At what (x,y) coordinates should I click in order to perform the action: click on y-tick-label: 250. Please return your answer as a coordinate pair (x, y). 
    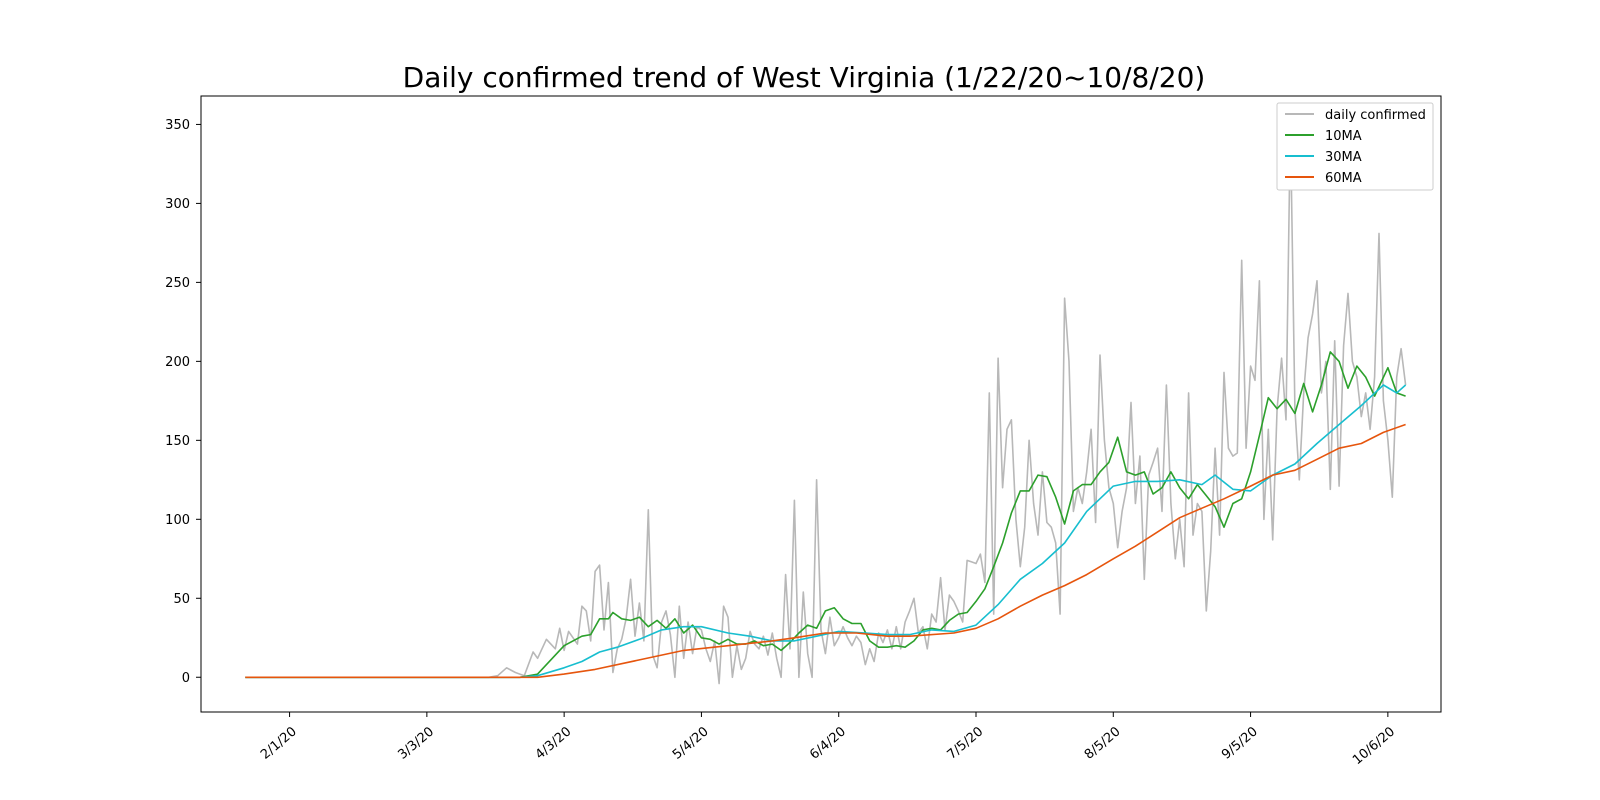
    Looking at the image, I should click on (177, 283).